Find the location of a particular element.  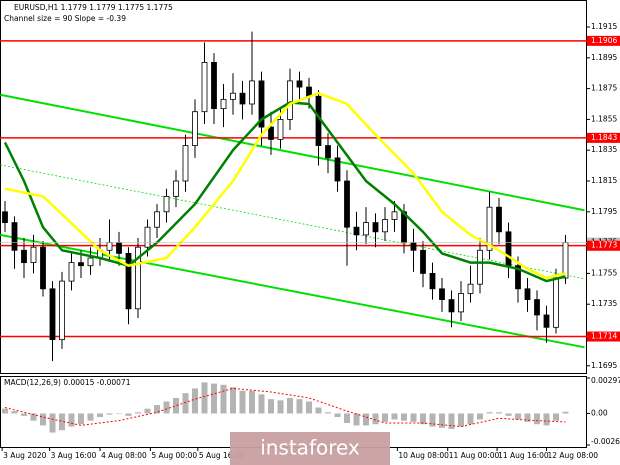

x-tick-label: 5 Aug 16:00 is located at coordinates (222, 455).